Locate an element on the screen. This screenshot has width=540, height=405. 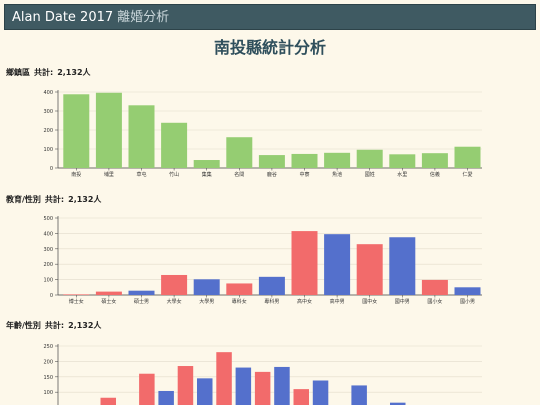
x-tick-label: 仁愛 is located at coordinates (467, 174).